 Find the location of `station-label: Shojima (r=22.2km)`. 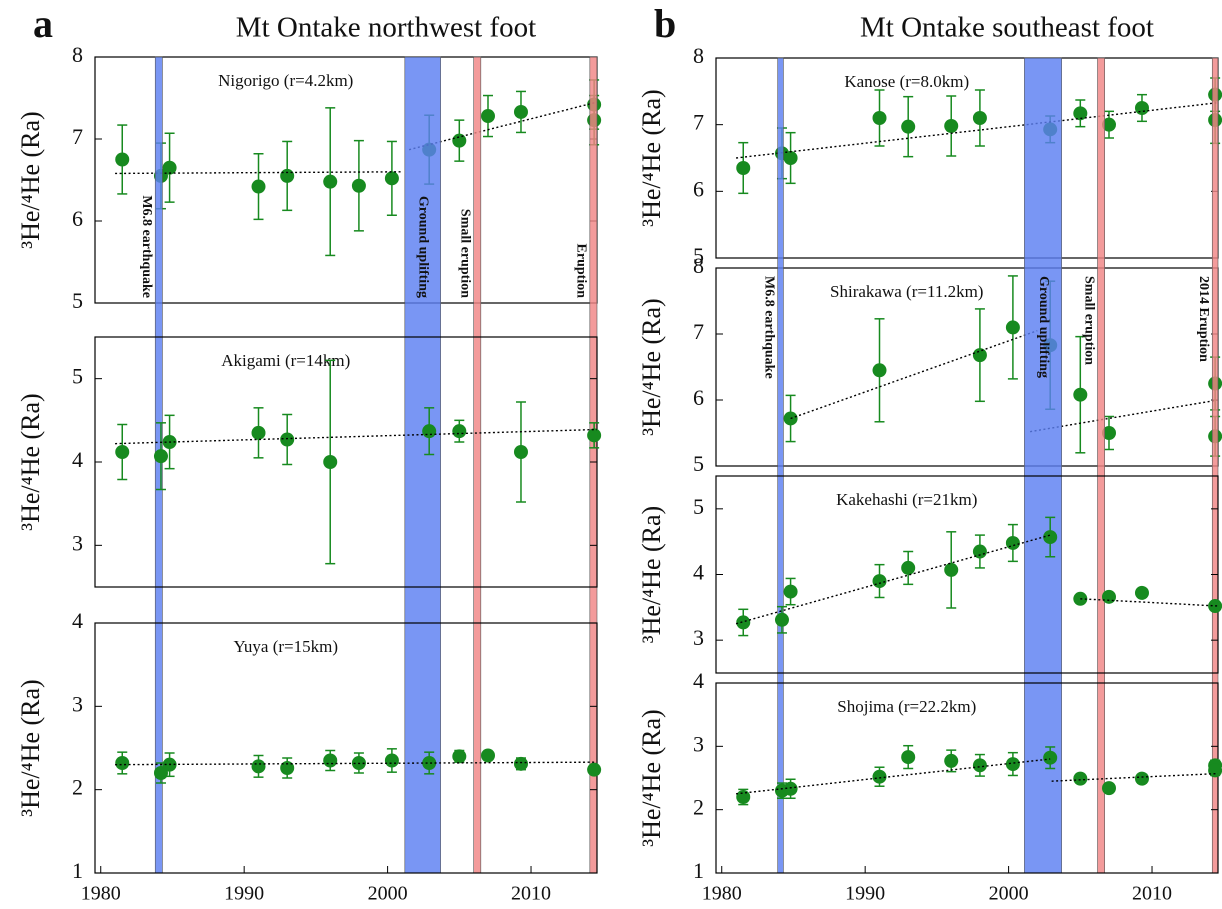

station-label: Shojima (r=22.2km) is located at coordinates (906, 706).